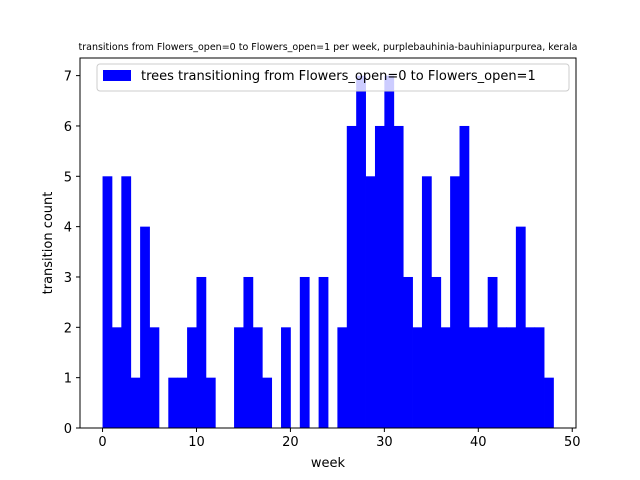 The width and height of the screenshot is (640, 480). I want to click on x-tick-label: 10, so click(196, 442).